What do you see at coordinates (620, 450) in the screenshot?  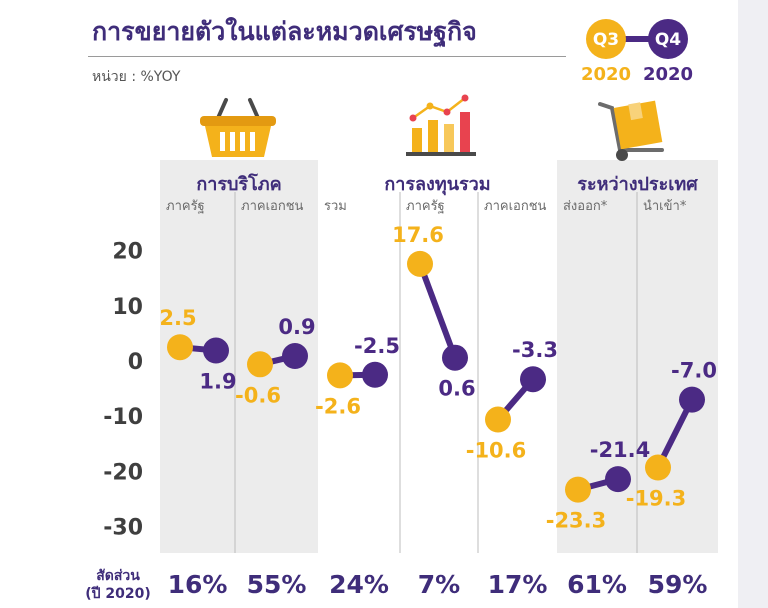 I see `q4-value-label-5: -21.4` at bounding box center [620, 450].